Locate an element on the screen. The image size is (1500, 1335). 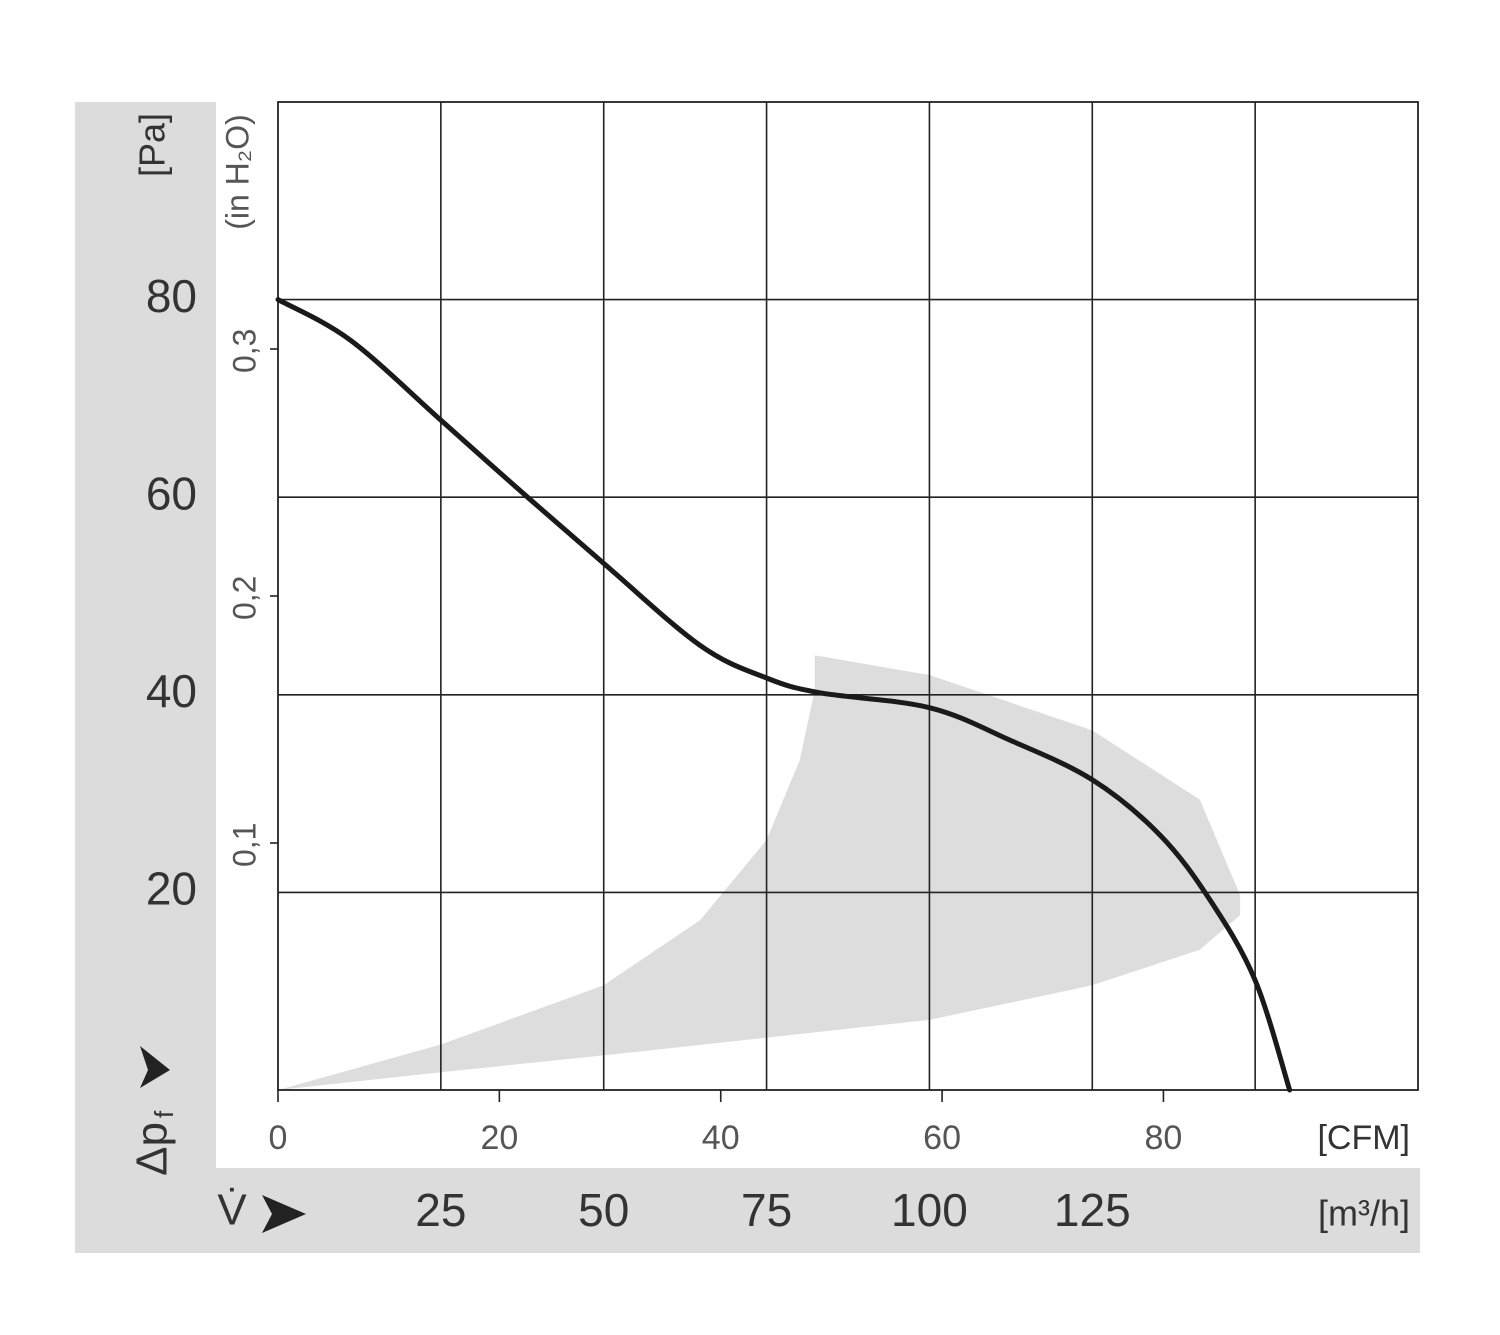
y2-tick-label: 0,1 is located at coordinates (244, 845).